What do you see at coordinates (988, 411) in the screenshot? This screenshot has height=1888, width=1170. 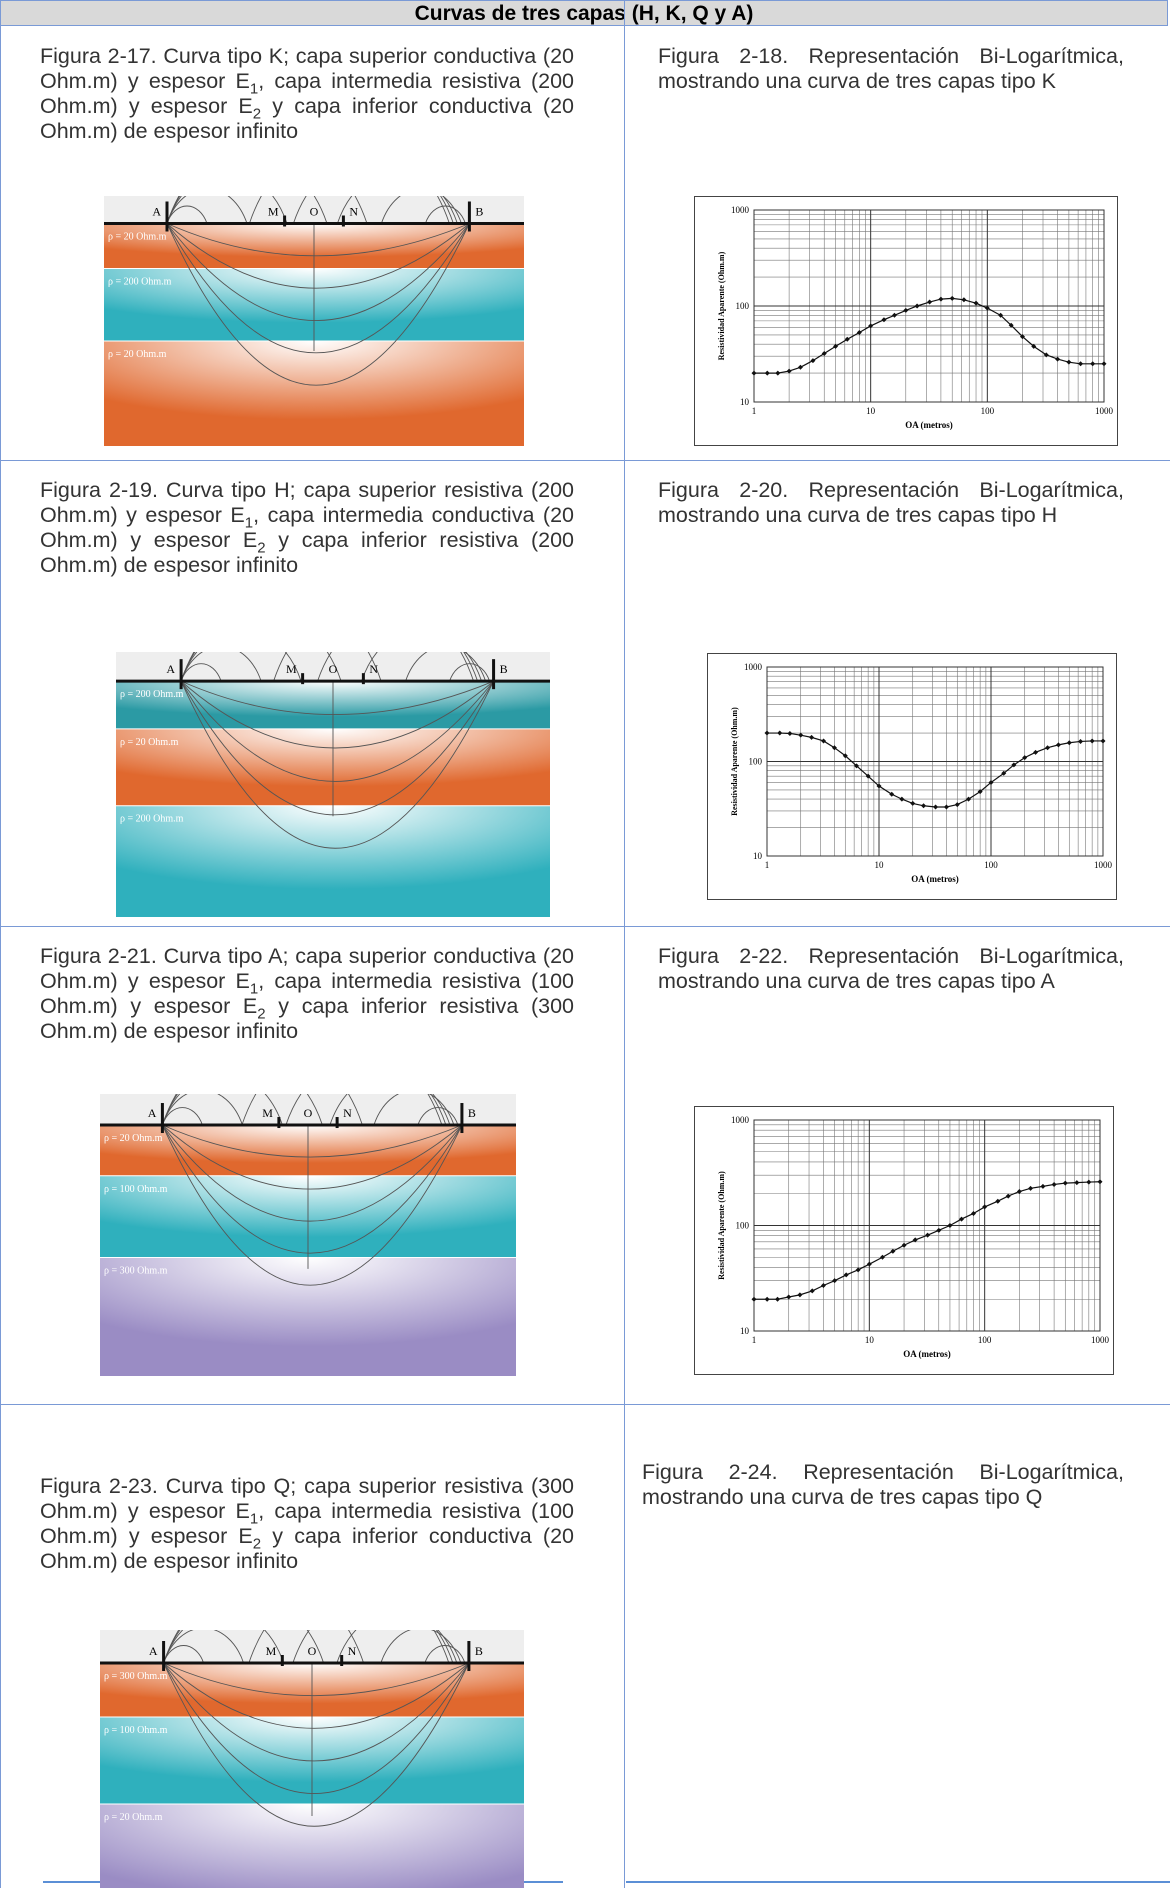 I see `x-tick-label: 100` at bounding box center [988, 411].